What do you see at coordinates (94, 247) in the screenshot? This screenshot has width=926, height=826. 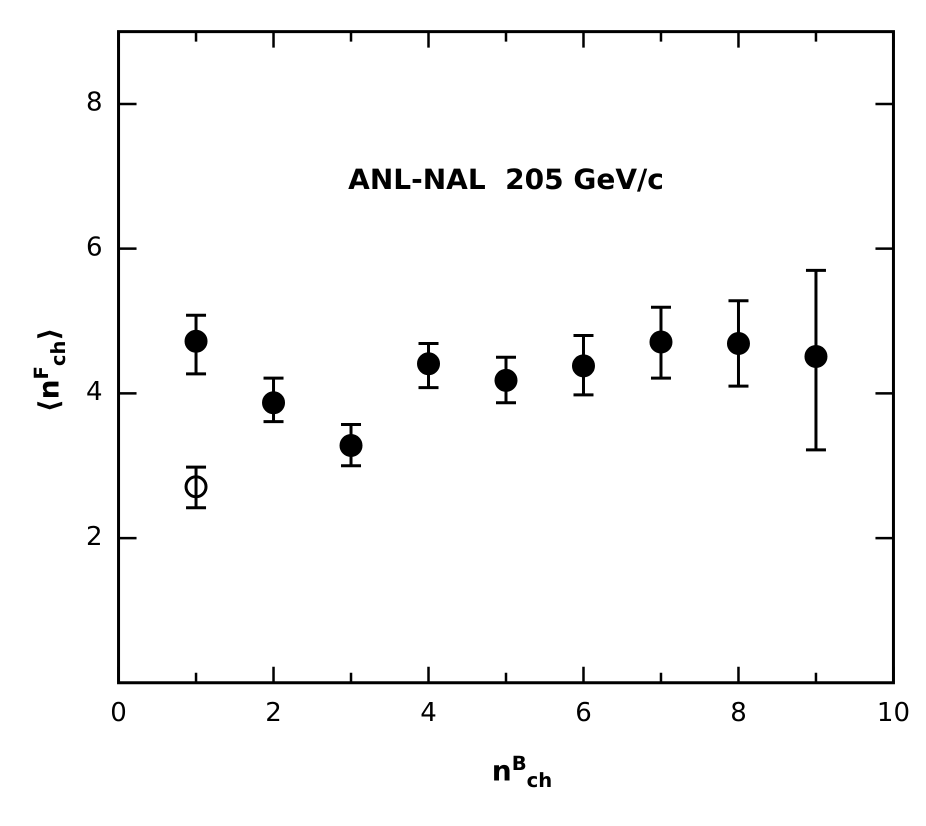 I see `y-tick-label: 6` at bounding box center [94, 247].